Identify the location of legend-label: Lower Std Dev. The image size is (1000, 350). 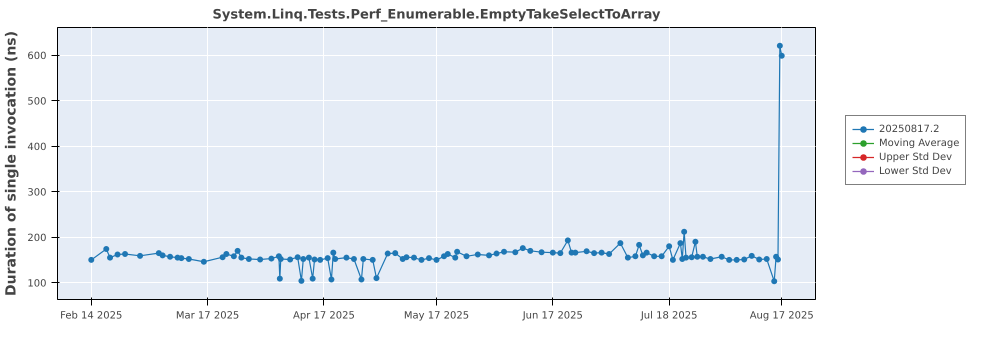
(915, 171).